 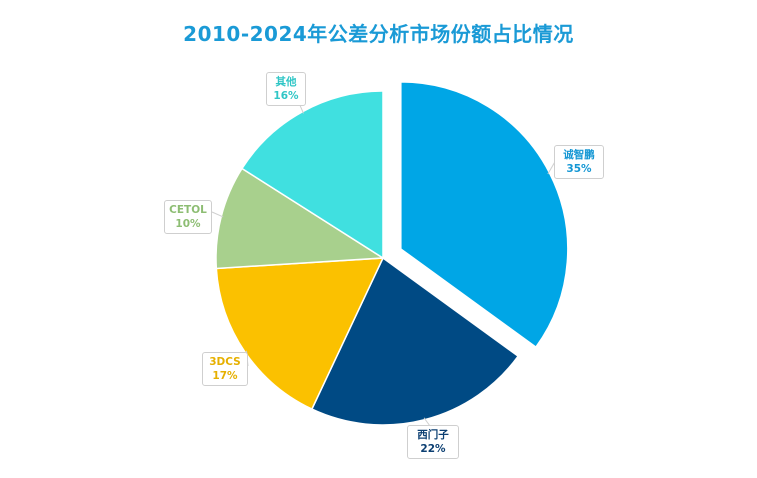 What do you see at coordinates (286, 82) in the screenshot?
I see `slice-name: 其他` at bounding box center [286, 82].